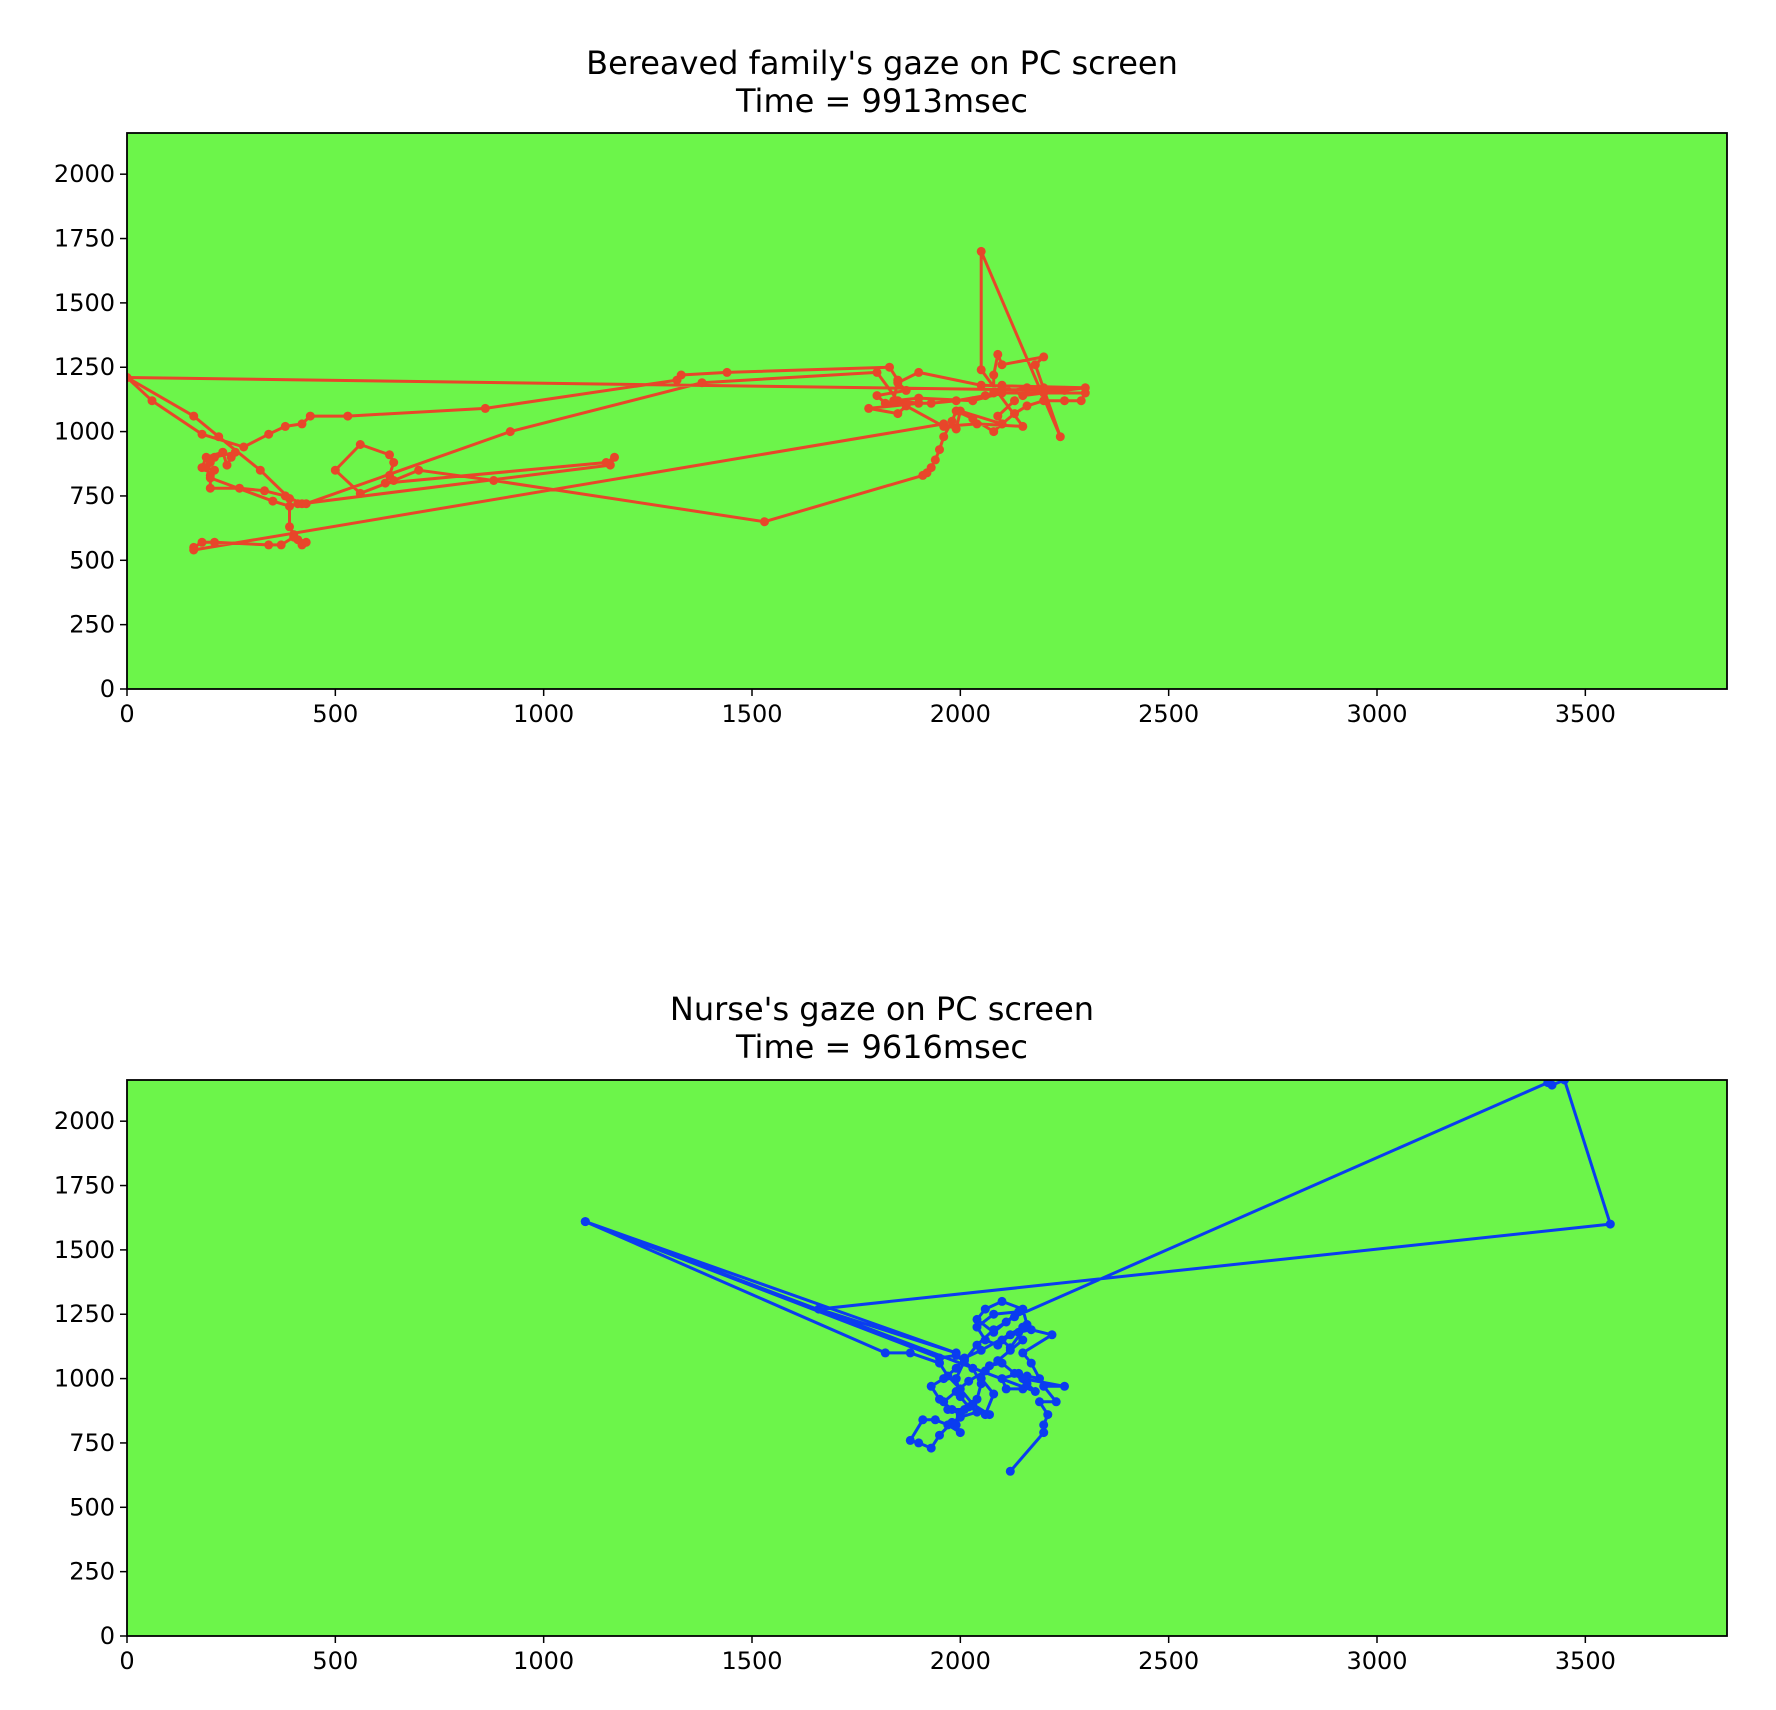 The height and width of the screenshot is (1710, 1776). Describe the element at coordinates (84, 239) in the screenshot. I see `y-tick-label: 1750` at that location.